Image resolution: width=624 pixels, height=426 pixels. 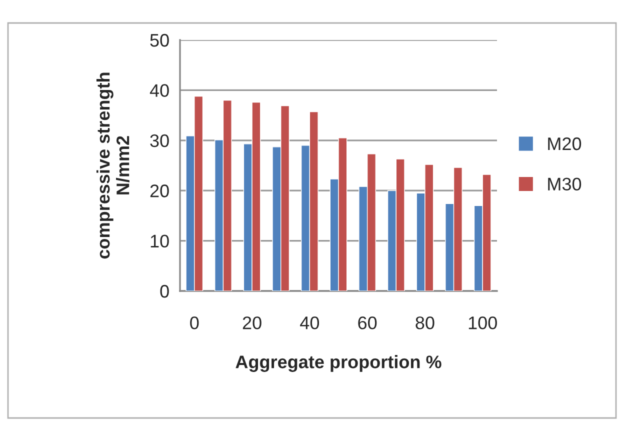 What do you see at coordinates (194, 323) in the screenshot?
I see `x-tick-label: 0` at bounding box center [194, 323].